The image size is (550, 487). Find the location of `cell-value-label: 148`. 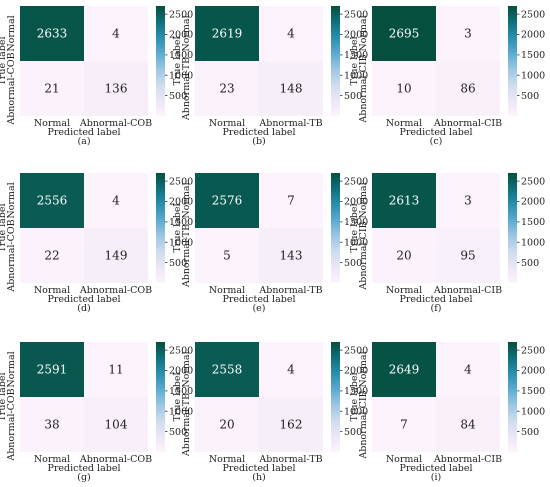

cell-value-label: 148 is located at coordinates (291, 89).